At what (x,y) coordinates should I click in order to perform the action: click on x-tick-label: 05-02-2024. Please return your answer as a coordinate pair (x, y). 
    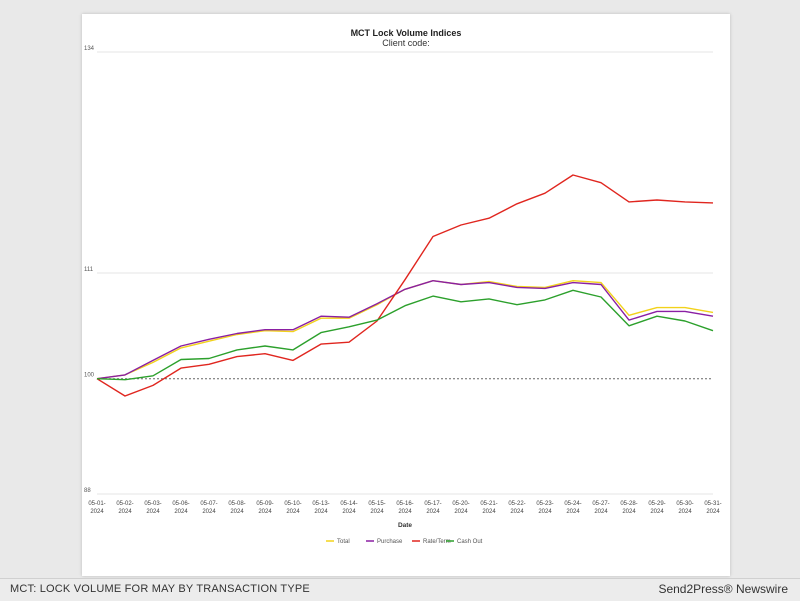
    Looking at the image, I should click on (124, 508).